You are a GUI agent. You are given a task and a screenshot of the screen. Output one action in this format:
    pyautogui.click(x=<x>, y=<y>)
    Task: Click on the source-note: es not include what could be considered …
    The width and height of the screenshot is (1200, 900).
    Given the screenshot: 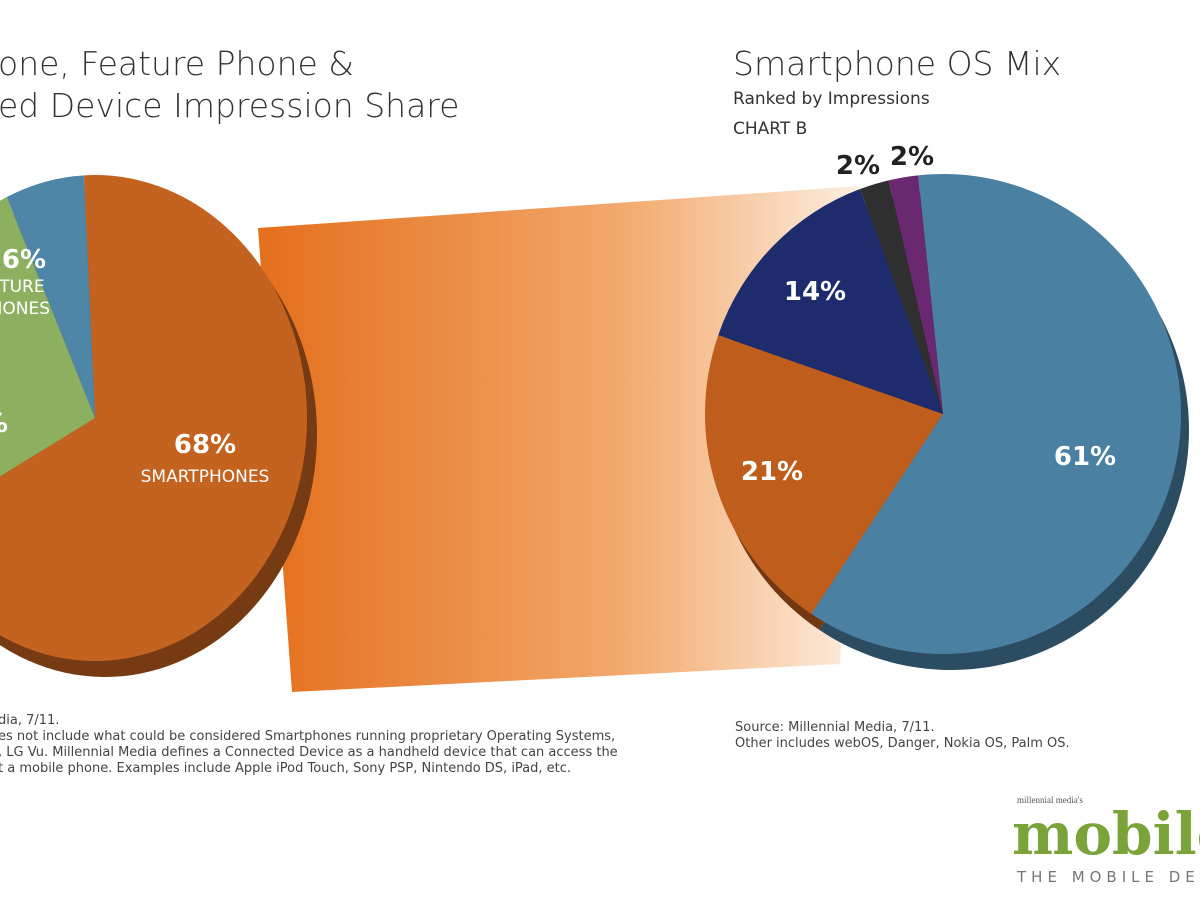 What is the action you would take?
    pyautogui.click(x=307, y=736)
    